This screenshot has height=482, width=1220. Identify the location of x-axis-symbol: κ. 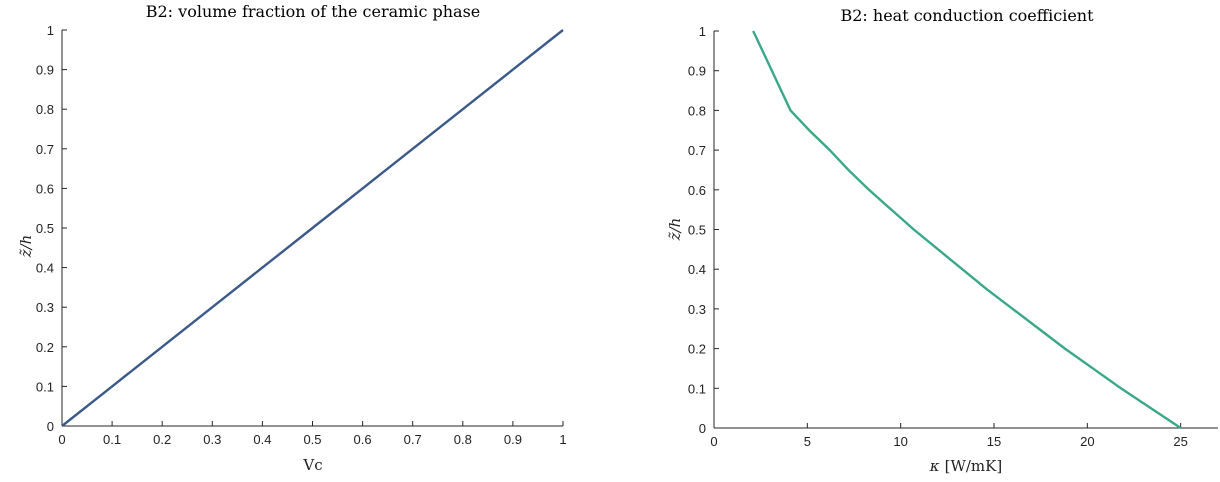
(934, 466).